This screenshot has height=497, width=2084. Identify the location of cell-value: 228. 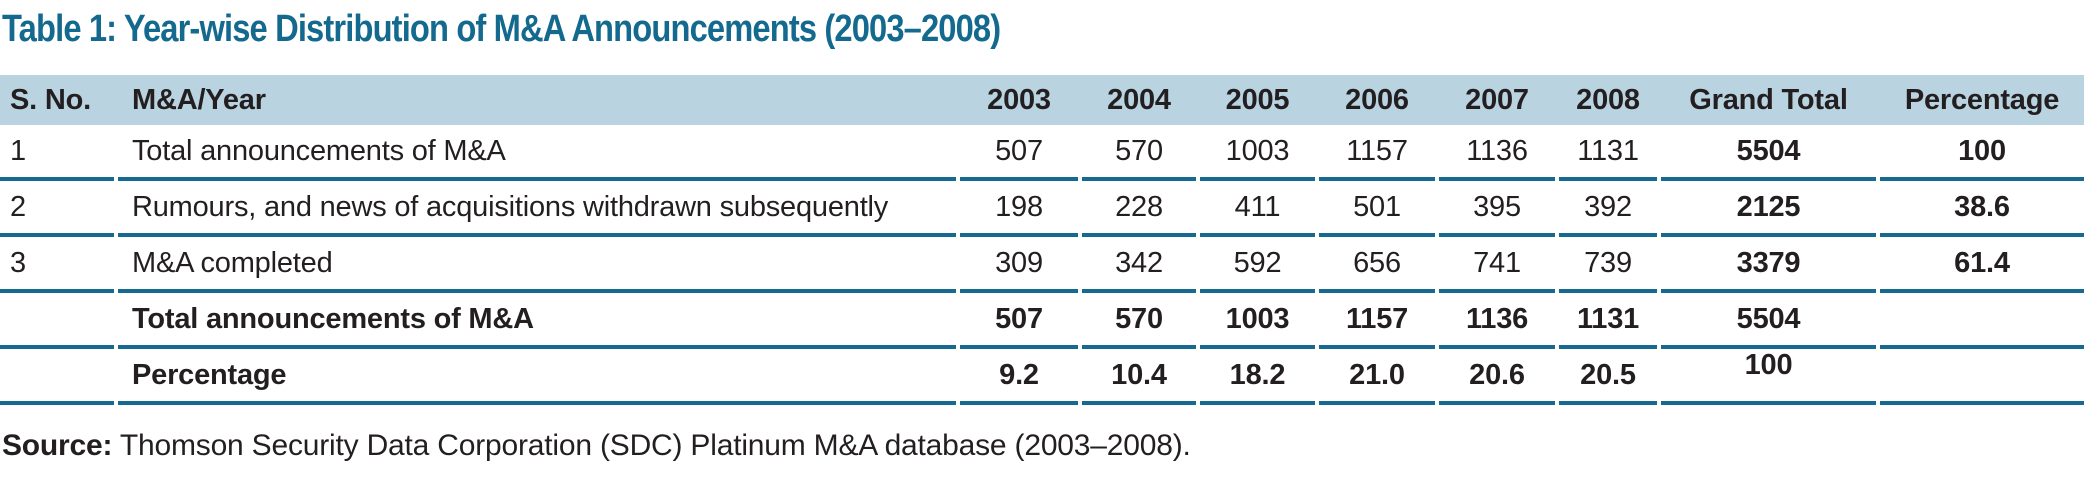
(1139, 209).